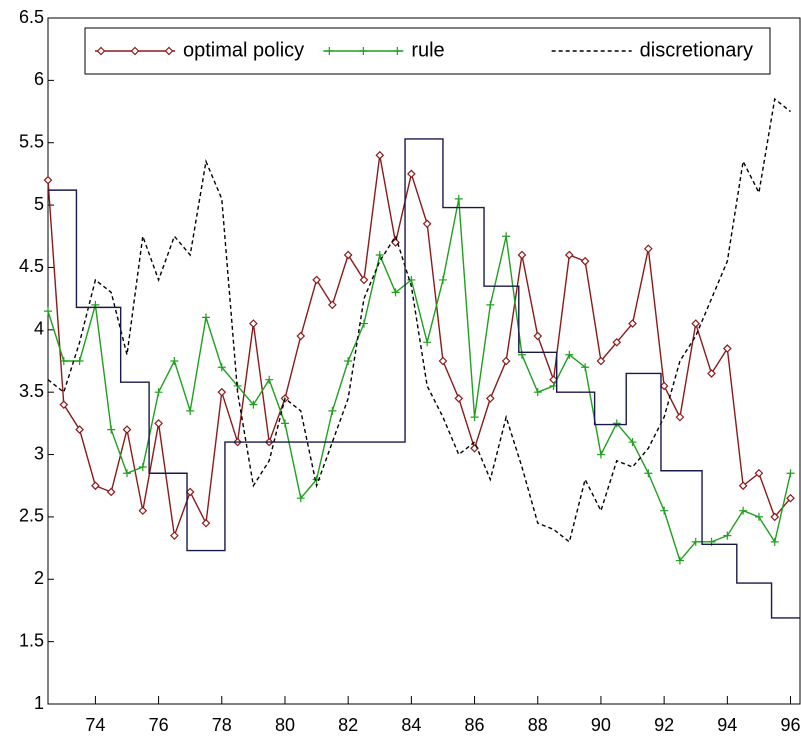 This screenshot has height=754, width=801. What do you see at coordinates (39, 329) in the screenshot?
I see `y-tick-label: 4` at bounding box center [39, 329].